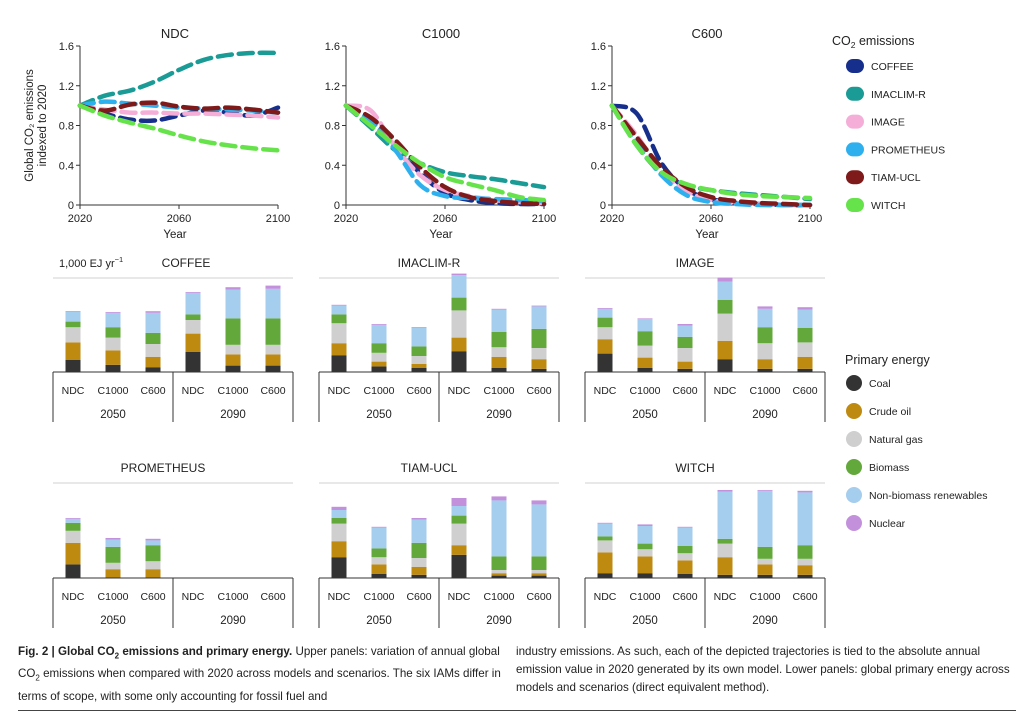 Image resolution: width=1035 pixels, height=718 pixels. What do you see at coordinates (43, 126) in the screenshot?
I see `y-axis-label: indexed to 2020` at bounding box center [43, 126].